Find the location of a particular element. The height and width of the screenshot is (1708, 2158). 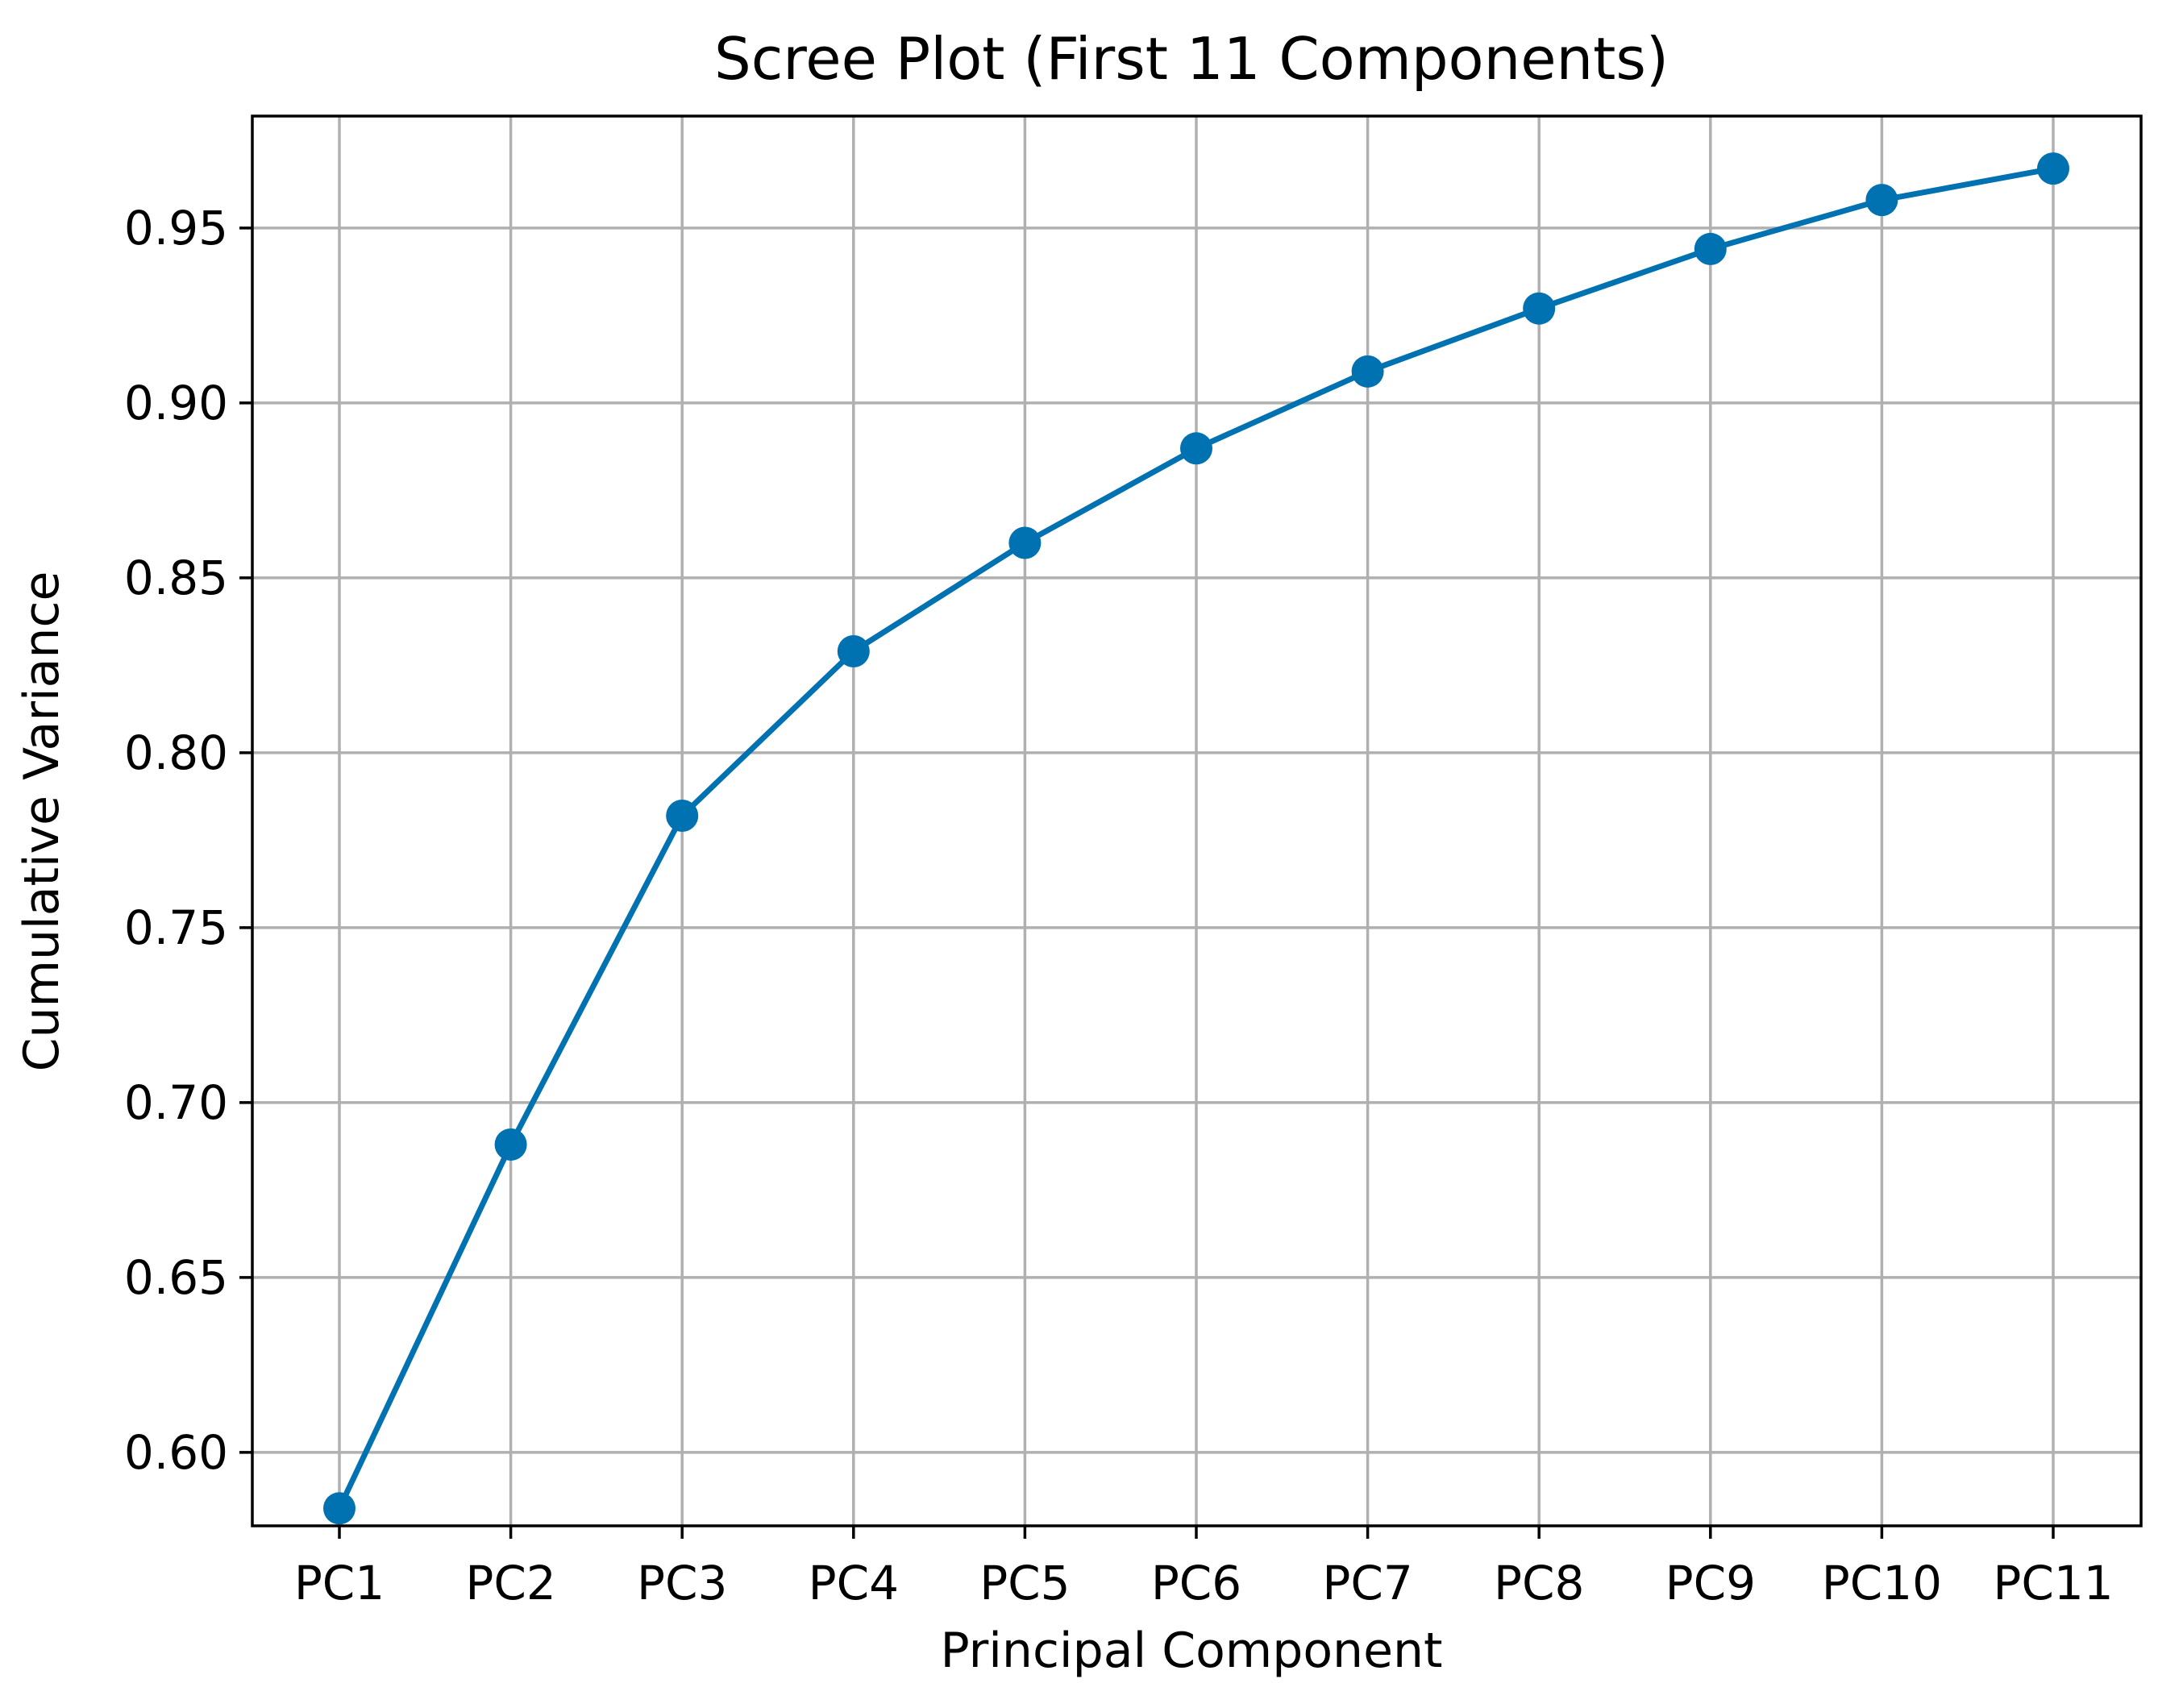

x-tick-label: PC10 is located at coordinates (1882, 1583).